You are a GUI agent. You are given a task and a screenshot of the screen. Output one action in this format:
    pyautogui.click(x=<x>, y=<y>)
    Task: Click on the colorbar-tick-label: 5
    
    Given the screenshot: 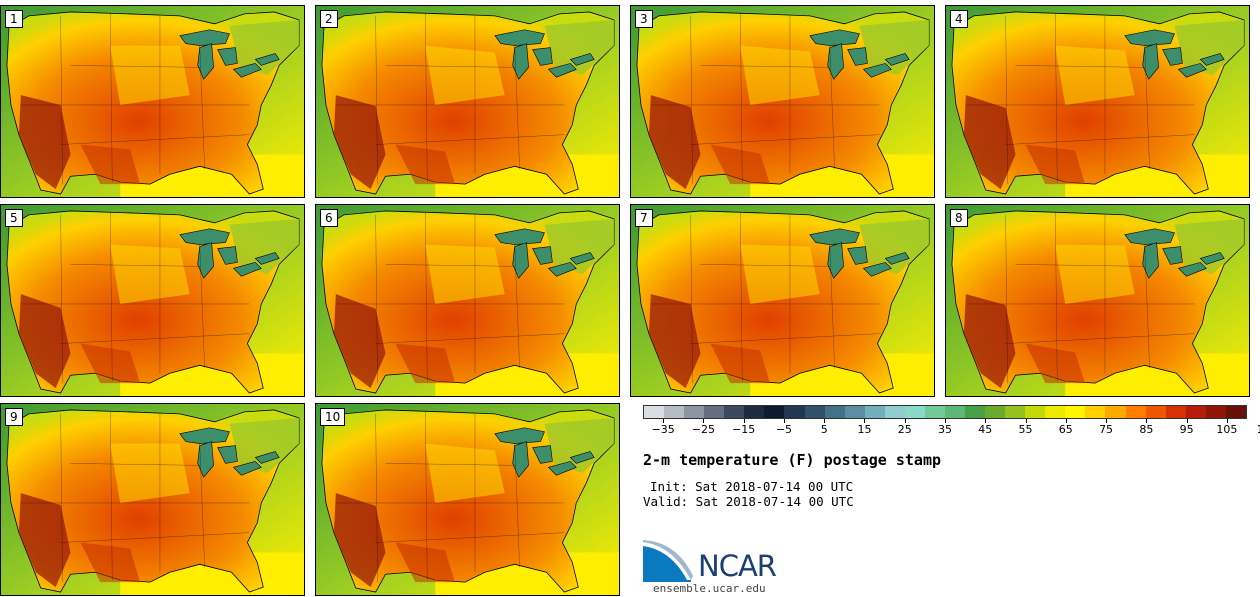 What is the action you would take?
    pyautogui.click(x=824, y=429)
    